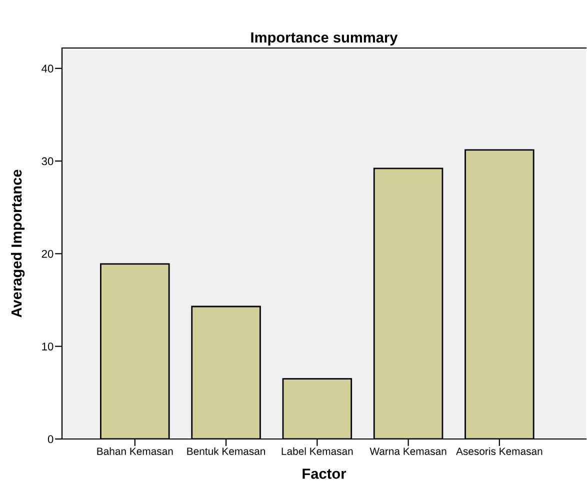  Describe the element at coordinates (324, 473) in the screenshot. I see `x-axis-title: Factor` at that location.